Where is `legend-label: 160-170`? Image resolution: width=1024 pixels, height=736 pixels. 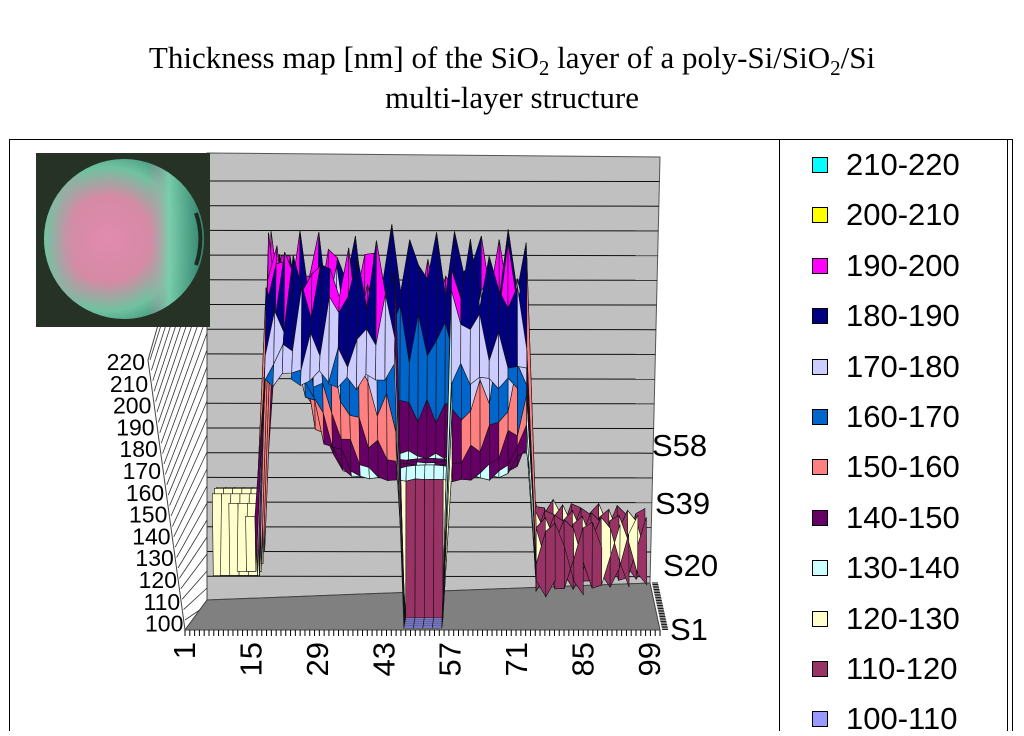 legend-label: 160-170 is located at coordinates (903, 416).